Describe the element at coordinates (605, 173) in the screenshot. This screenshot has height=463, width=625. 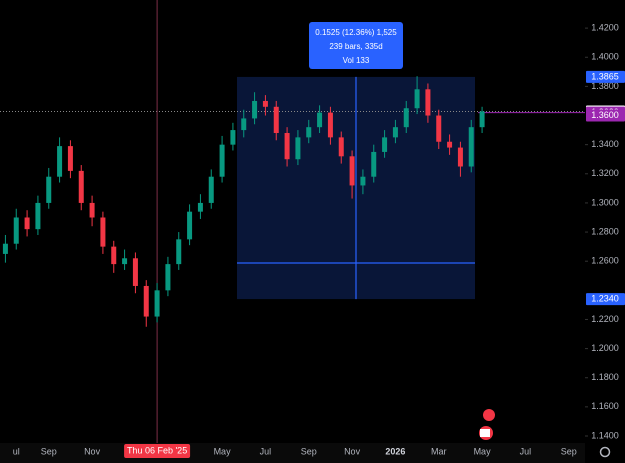
I see `y-tick-label: 1.3200` at that location.